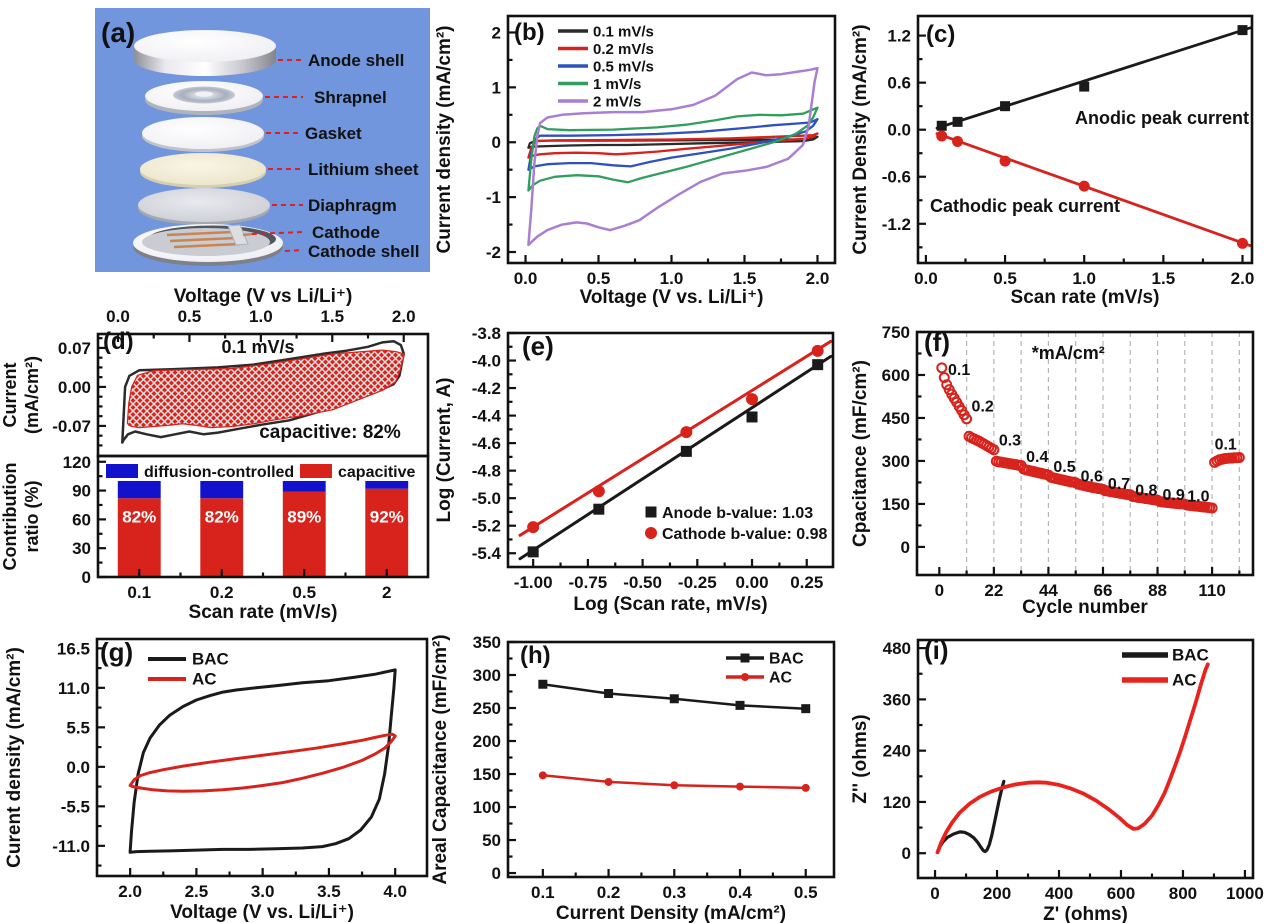  Describe the element at coordinates (71, 426) in the screenshot. I see `svg-text: -0.07` at that location.